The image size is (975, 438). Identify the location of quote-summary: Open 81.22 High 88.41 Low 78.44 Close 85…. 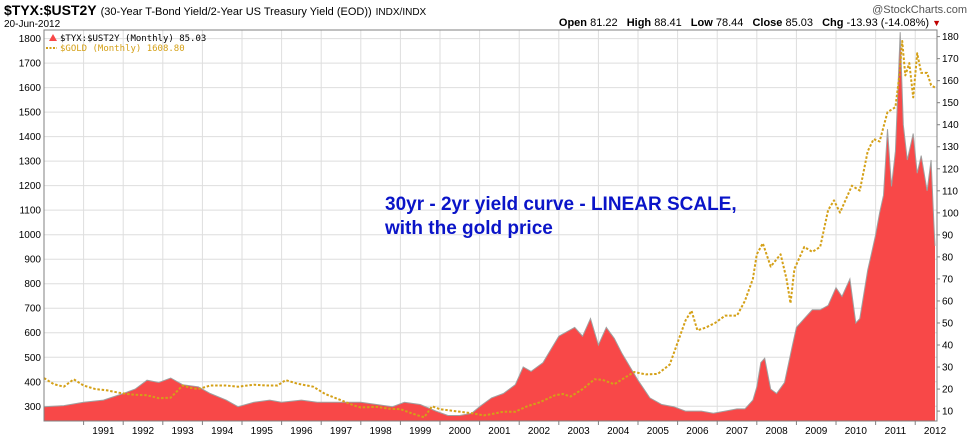
(747, 23).